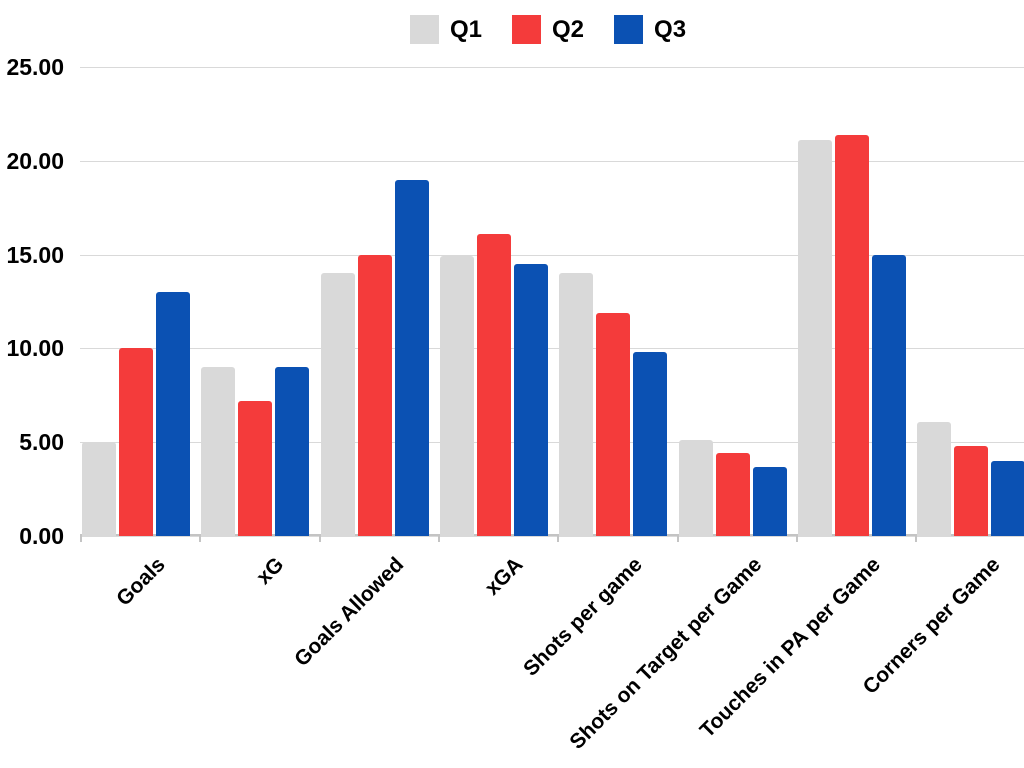  I want to click on x-axis-category-label: Goals Allowed, so click(348, 612).